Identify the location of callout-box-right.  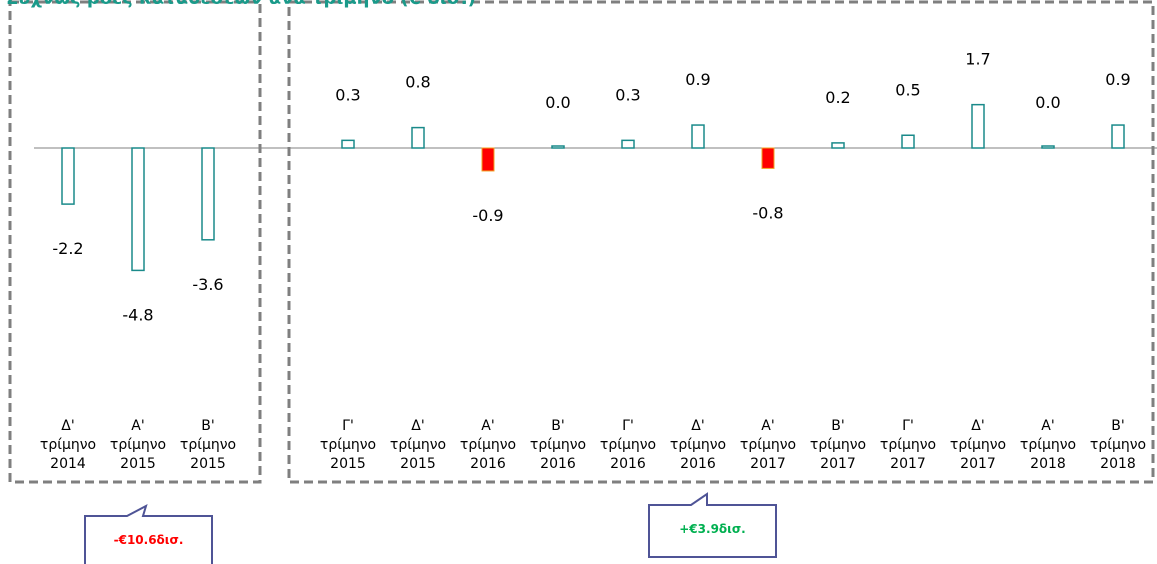
(712, 525).